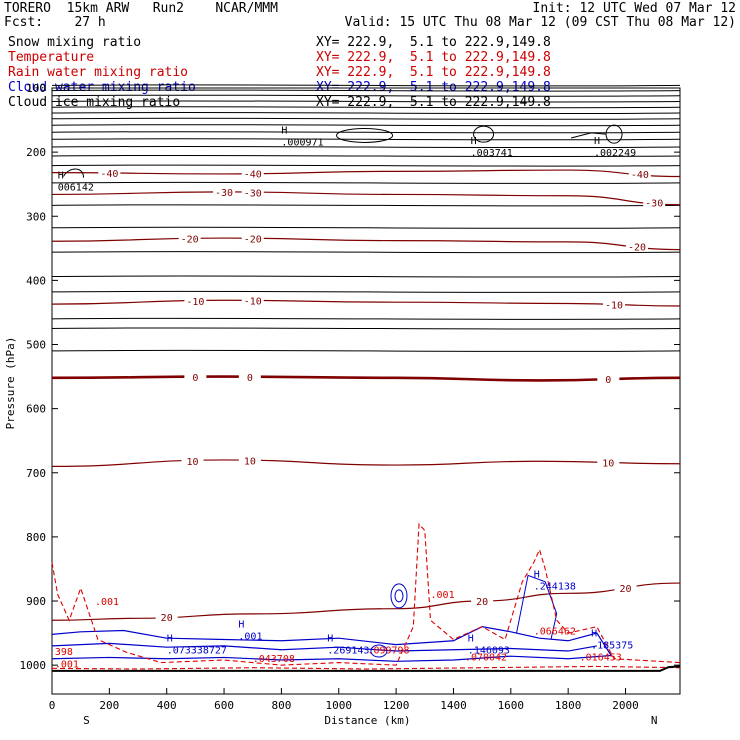 This screenshot has height=740, width=740. Describe the element at coordinates (36, 409) in the screenshot. I see `y-tick-label: 600` at that location.